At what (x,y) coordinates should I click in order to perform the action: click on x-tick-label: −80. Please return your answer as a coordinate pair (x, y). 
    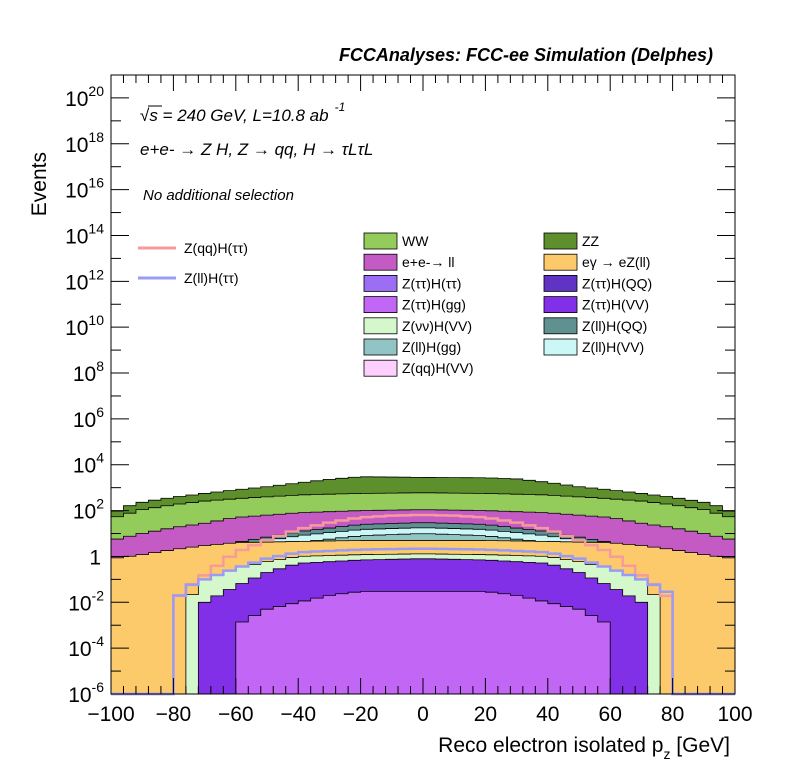
    Looking at the image, I should click on (174, 714).